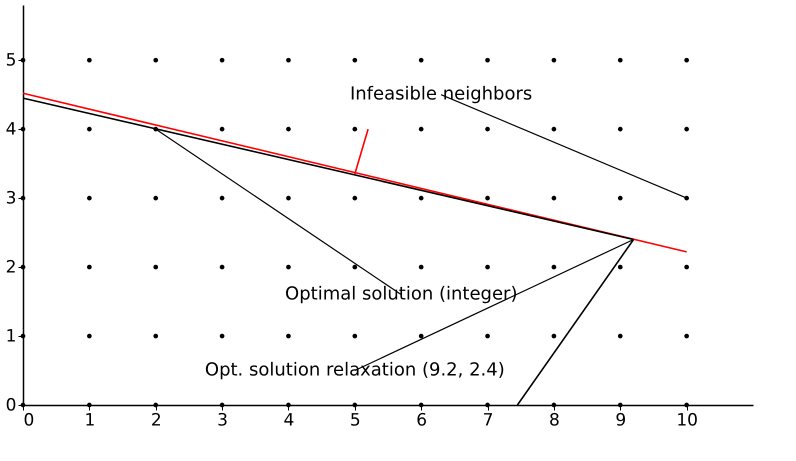 The height and width of the screenshot is (461, 796). What do you see at coordinates (11, 268) in the screenshot?
I see `y-tick-label: 2` at bounding box center [11, 268].